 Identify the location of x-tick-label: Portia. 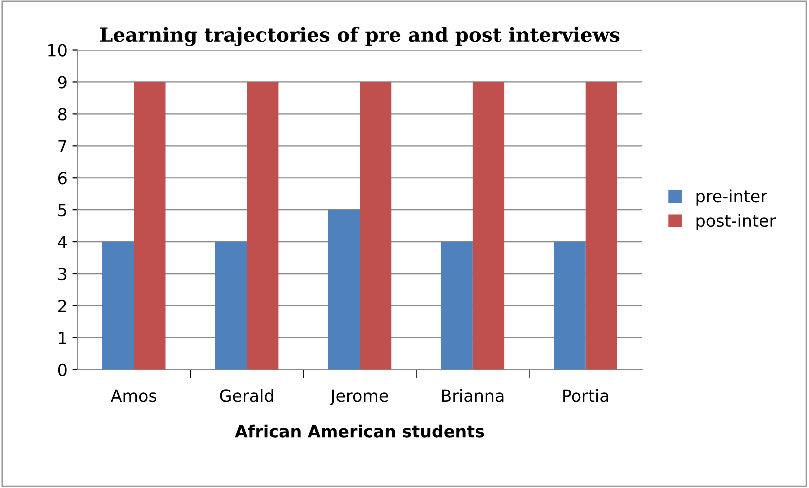
(586, 395).